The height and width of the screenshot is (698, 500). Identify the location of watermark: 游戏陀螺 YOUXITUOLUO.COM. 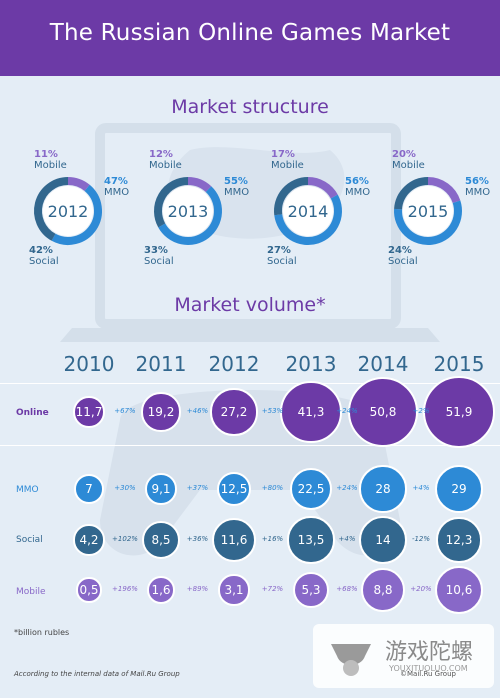
(403, 656).